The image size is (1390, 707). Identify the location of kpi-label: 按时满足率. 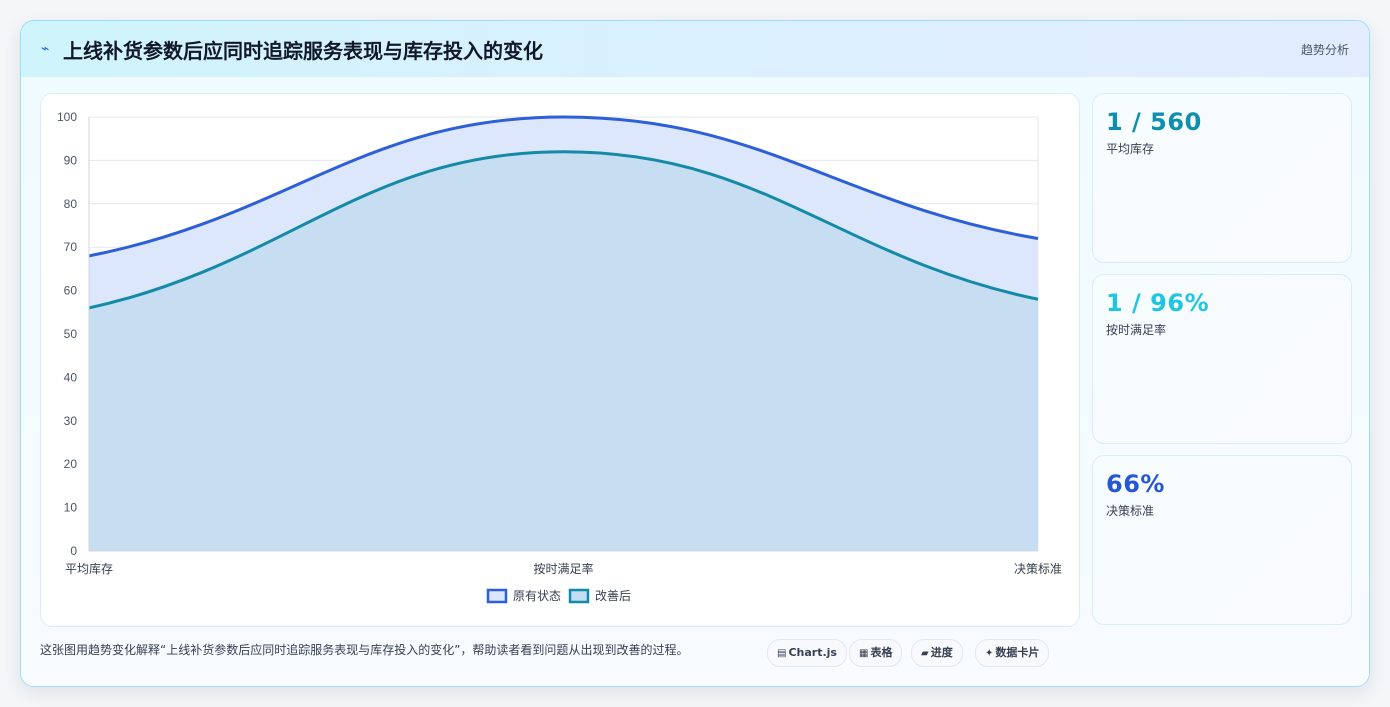
(1136, 330).